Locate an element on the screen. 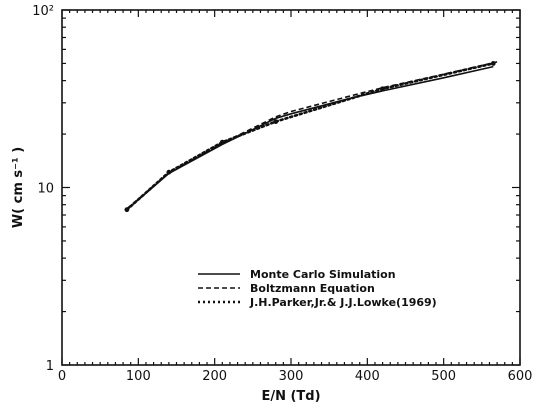 The width and height of the screenshot is (536, 410). y-tick-label: 10 is located at coordinates (45, 189).